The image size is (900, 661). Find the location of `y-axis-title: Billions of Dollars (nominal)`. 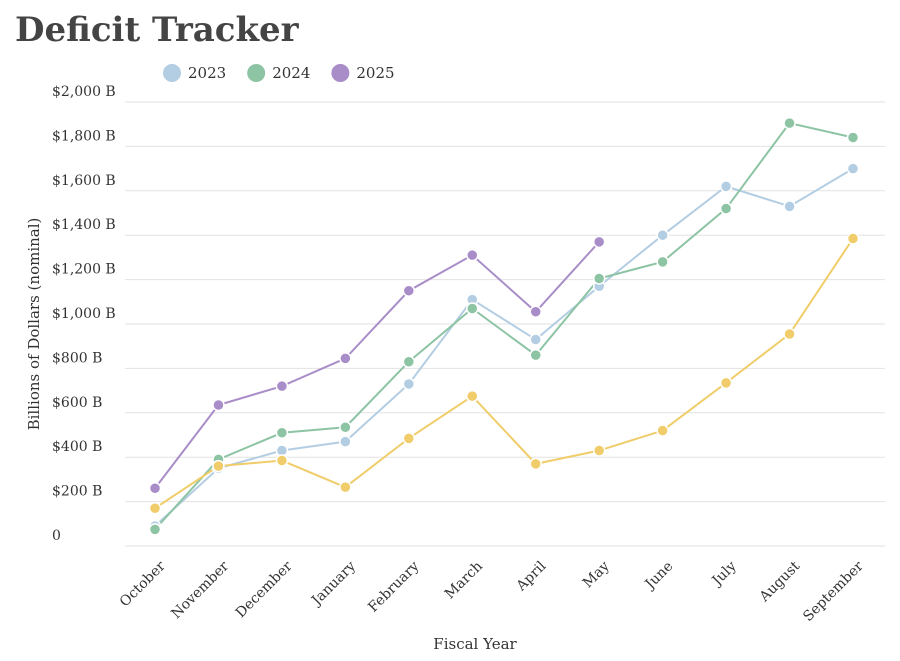

y-axis-title: Billions of Dollars (nominal) is located at coordinates (34, 324).